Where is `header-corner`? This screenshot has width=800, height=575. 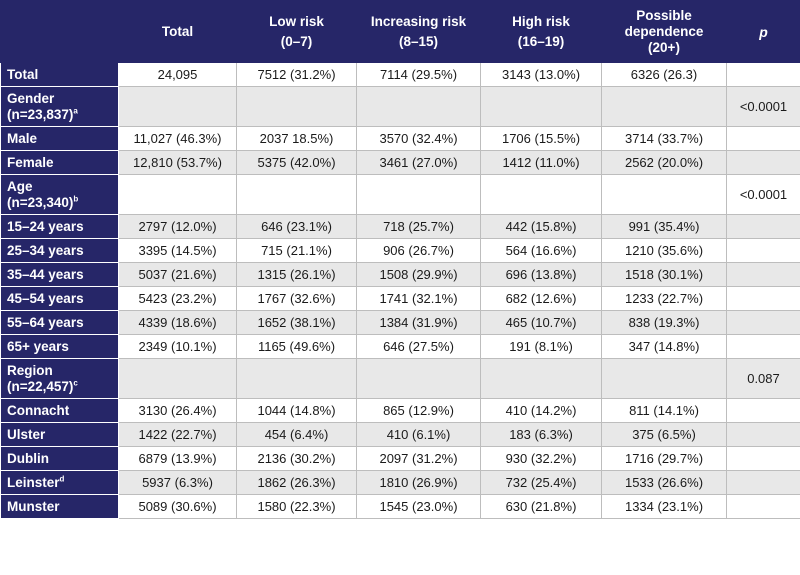
header-corner is located at coordinates (59, 31).